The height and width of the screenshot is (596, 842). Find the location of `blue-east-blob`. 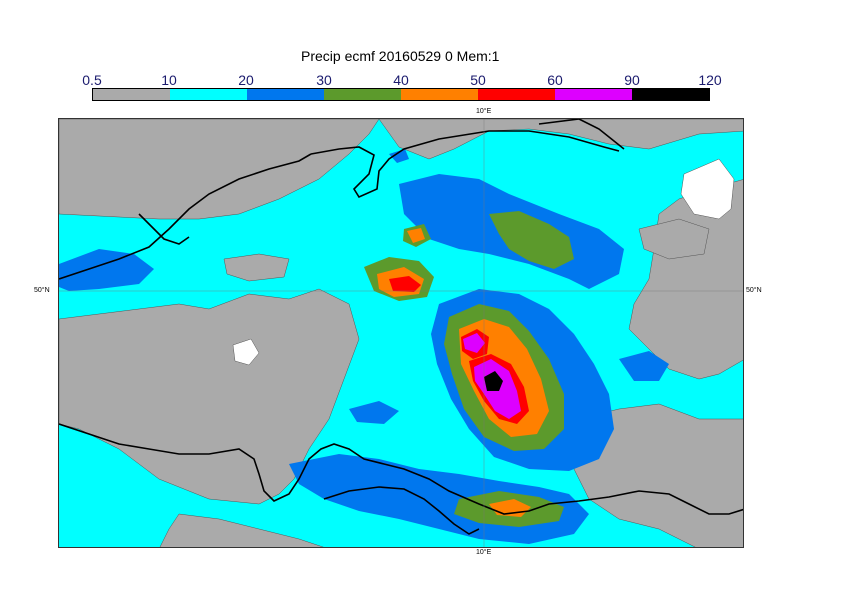

blue-east-blob is located at coordinates (644, 366).